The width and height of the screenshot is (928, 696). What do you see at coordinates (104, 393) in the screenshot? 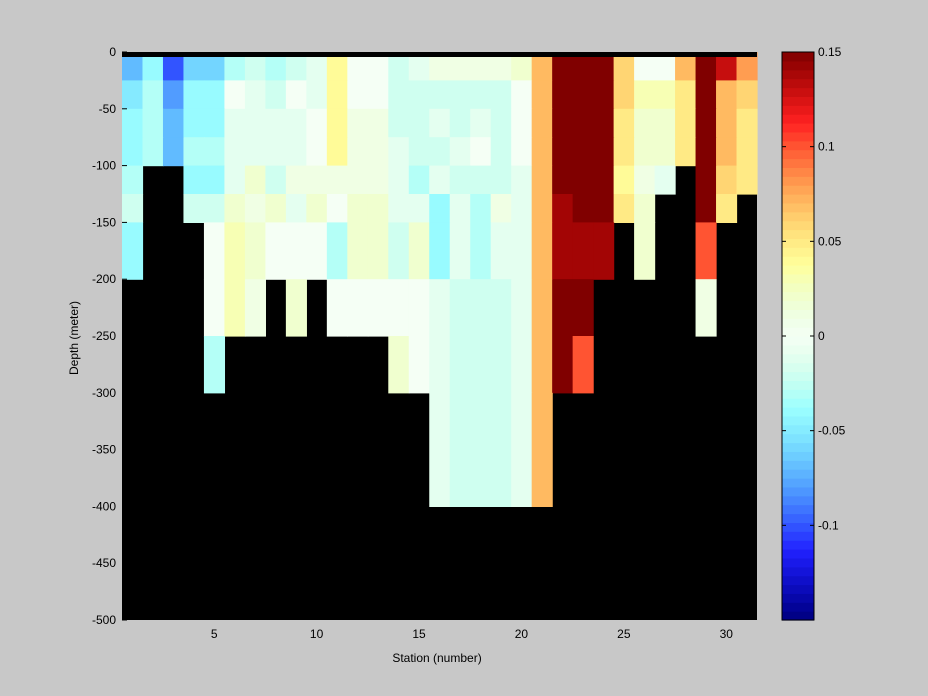
I see `y-tick-label: -300` at bounding box center [104, 393].